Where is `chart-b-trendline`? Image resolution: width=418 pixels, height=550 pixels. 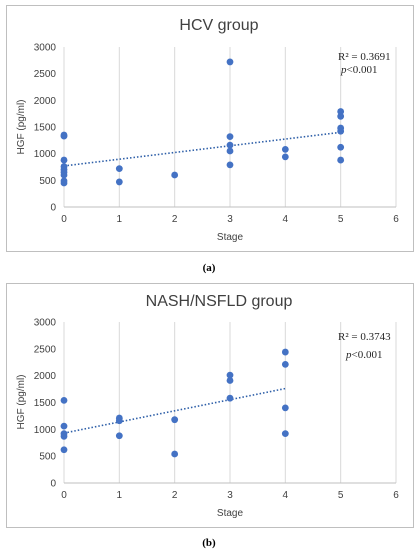
chart-b-trendline is located at coordinates (174, 410).